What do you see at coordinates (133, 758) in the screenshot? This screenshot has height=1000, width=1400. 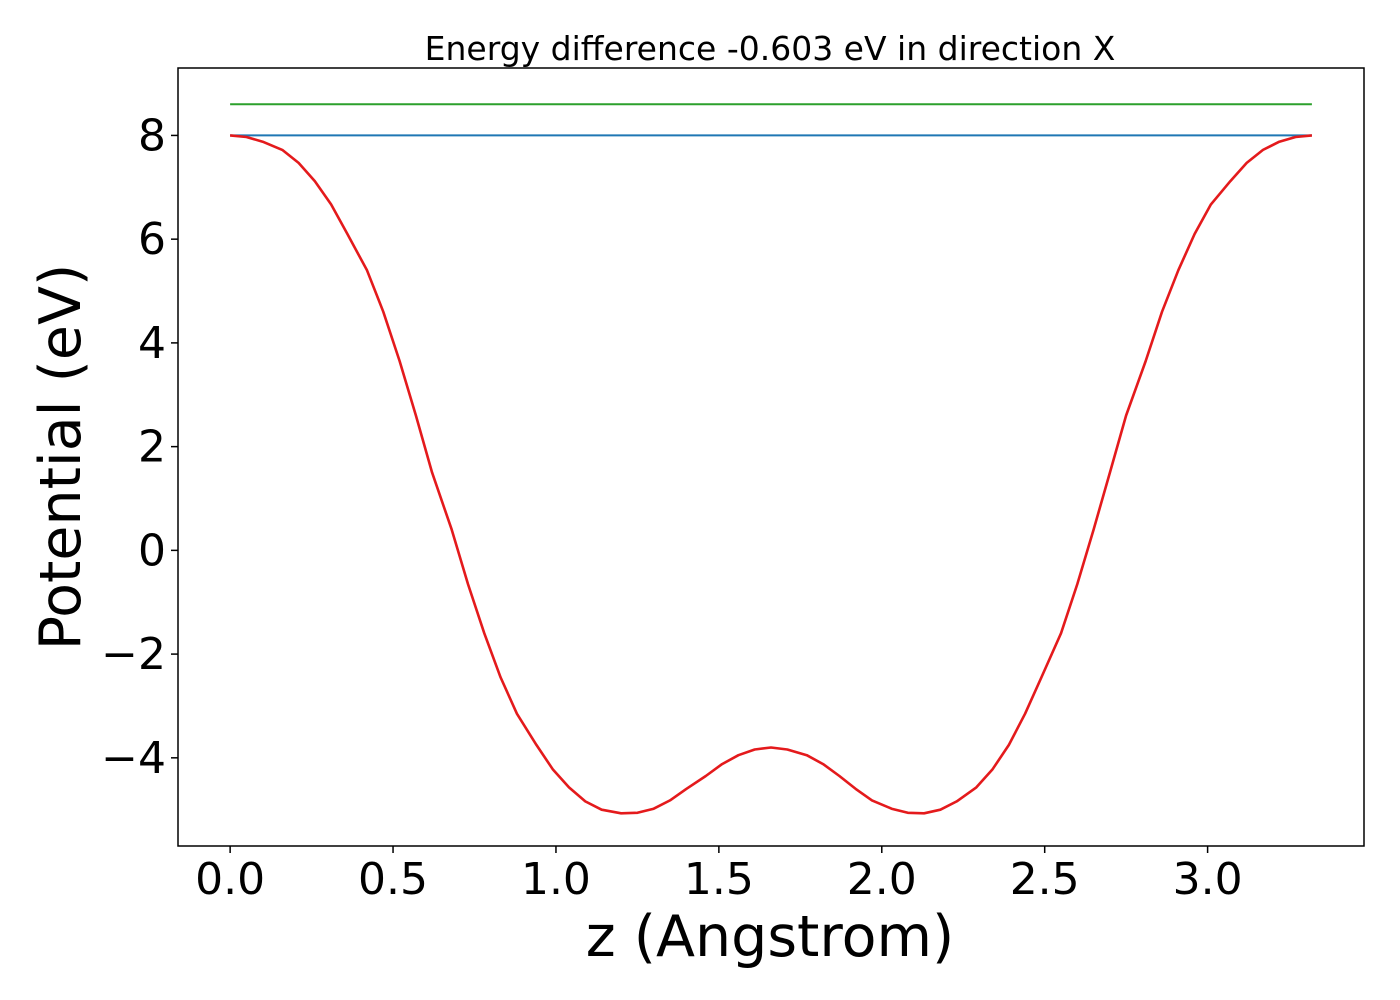 I see `y-tick-label-0: −4` at bounding box center [133, 758].